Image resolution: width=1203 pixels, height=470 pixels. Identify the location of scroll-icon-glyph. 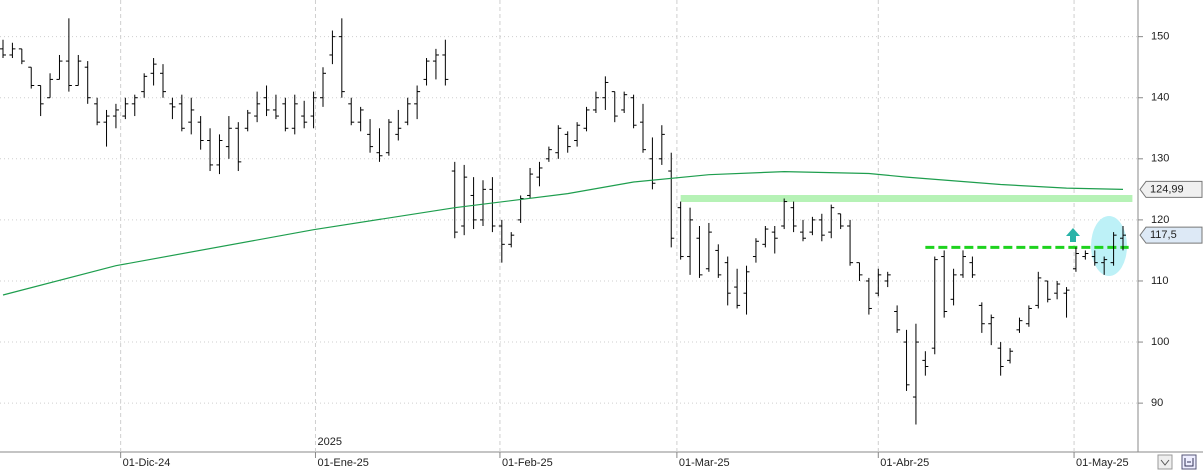
(1165, 462).